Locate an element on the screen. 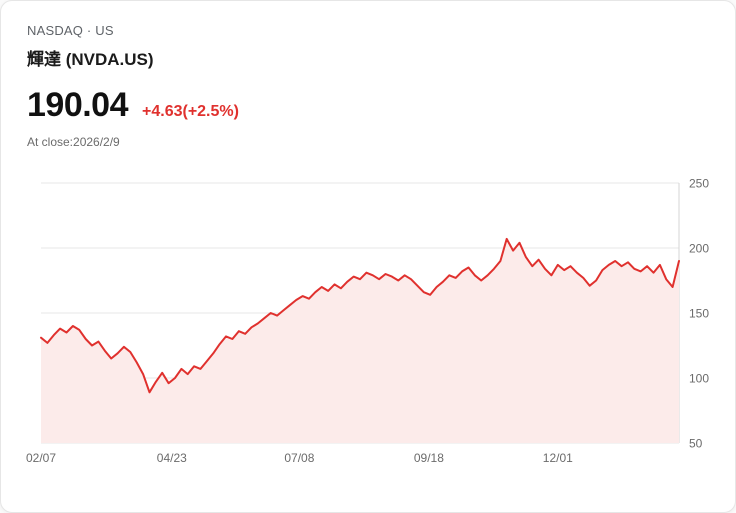  as-of-label: At close:2026/2/9 is located at coordinates (73, 142).